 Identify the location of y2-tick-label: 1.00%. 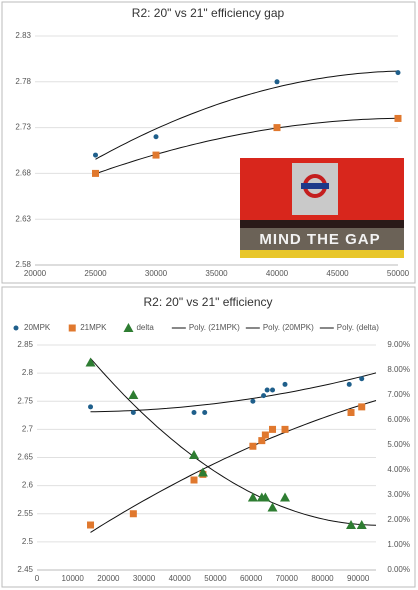
(398, 544).